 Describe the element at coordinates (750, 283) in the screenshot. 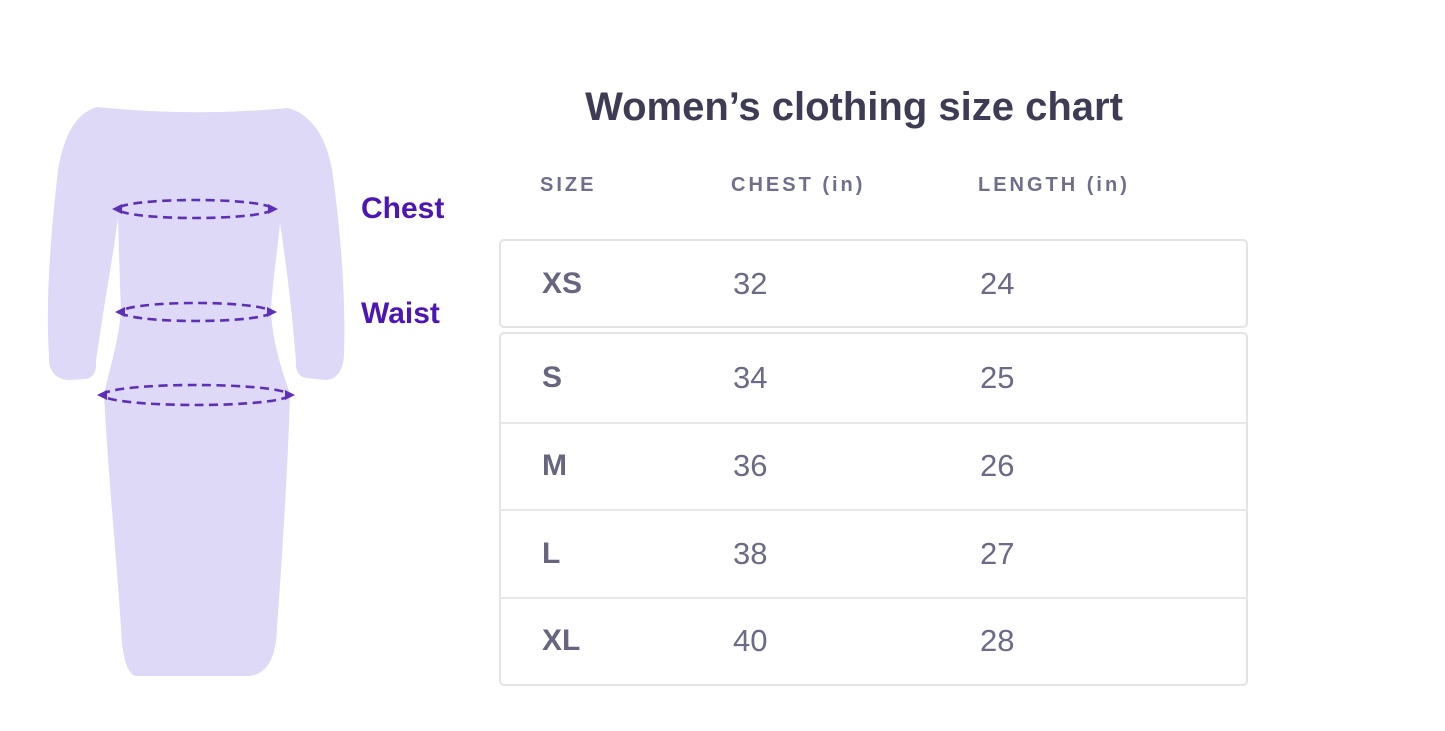

I see `chest-value: 32` at that location.